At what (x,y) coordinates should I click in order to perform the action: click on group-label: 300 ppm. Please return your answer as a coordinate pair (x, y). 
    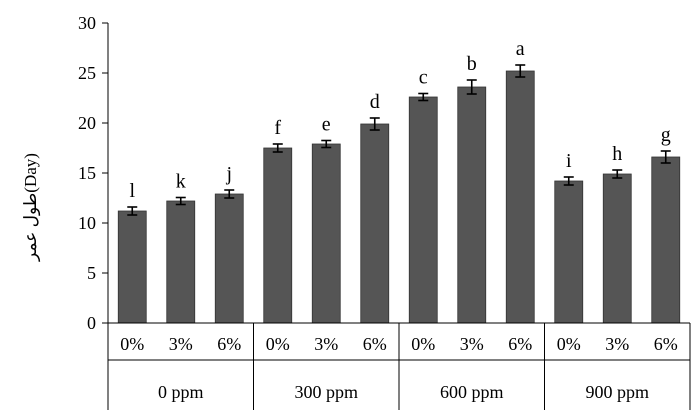
    Looking at the image, I should click on (326, 392).